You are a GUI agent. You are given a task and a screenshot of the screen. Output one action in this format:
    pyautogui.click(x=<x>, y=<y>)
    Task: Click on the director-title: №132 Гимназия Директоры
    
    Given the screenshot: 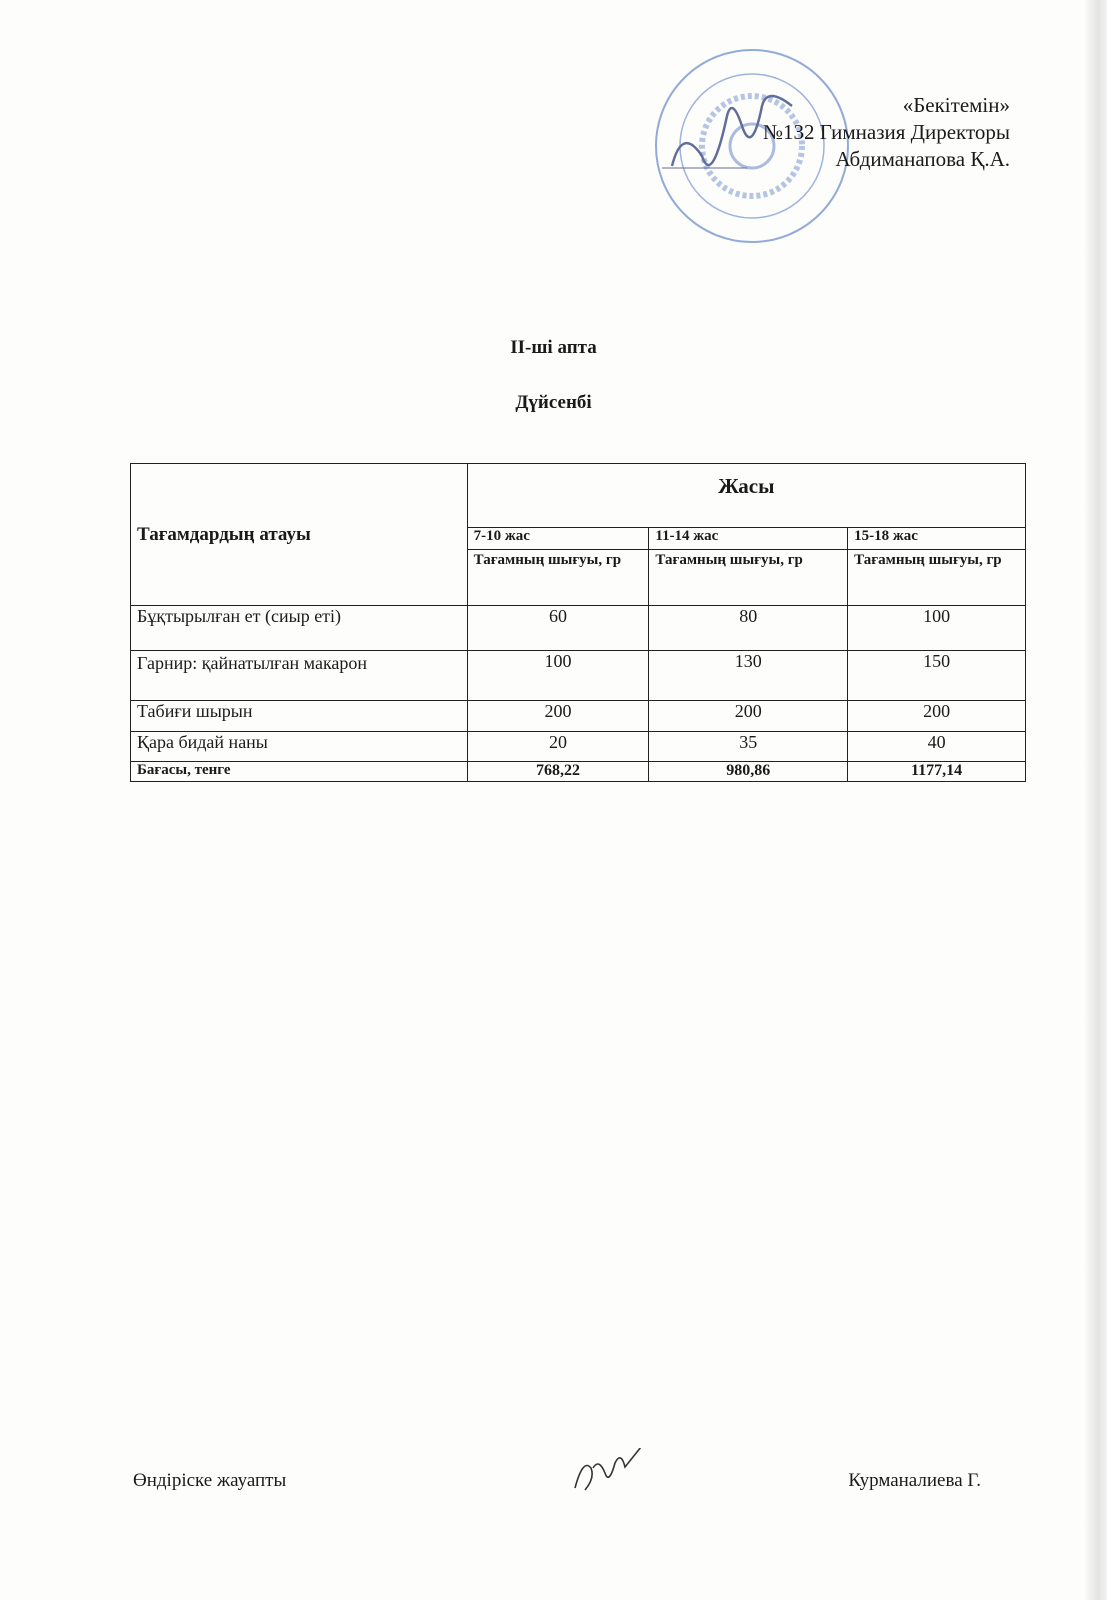 What is the action you would take?
    pyautogui.click(x=886, y=132)
    